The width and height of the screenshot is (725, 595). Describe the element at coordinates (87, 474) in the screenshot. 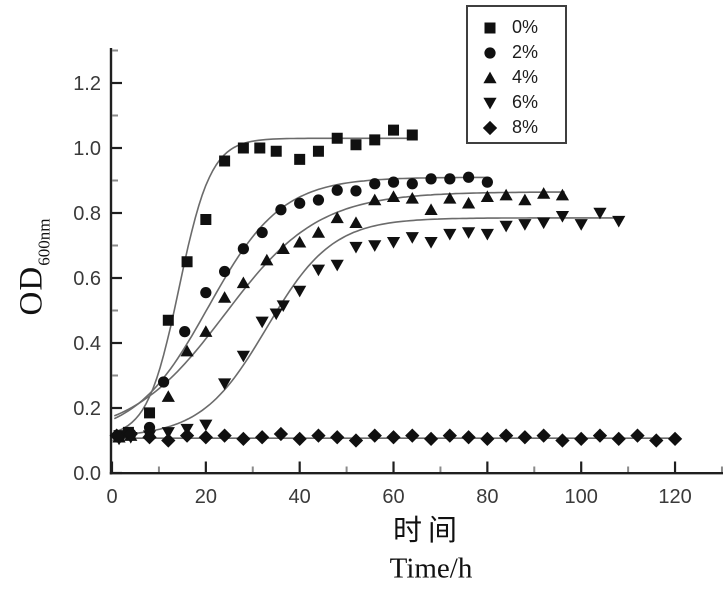

I see `y-tick-label: 0.0` at that location.